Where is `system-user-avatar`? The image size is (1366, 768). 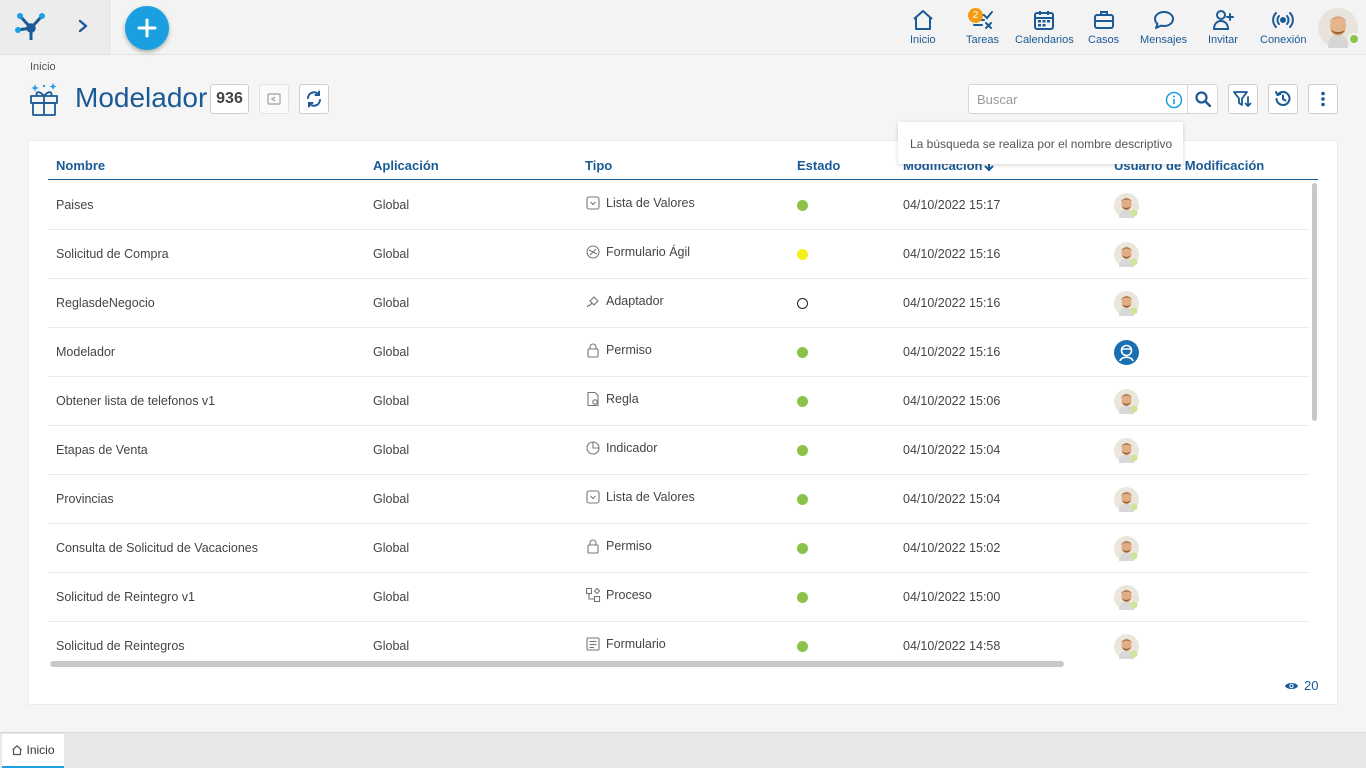
system-user-avatar is located at coordinates (1126, 352).